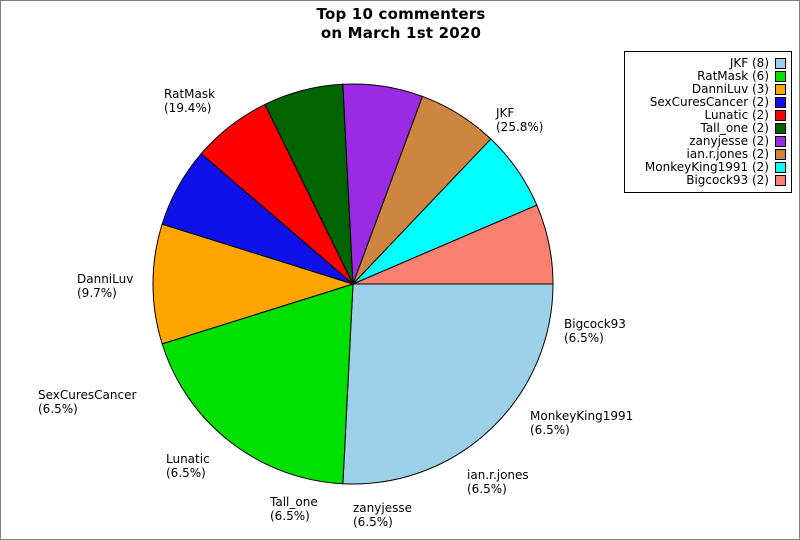 The height and width of the screenshot is (540, 800). I want to click on legend-item: RatMask (6), so click(707, 76).